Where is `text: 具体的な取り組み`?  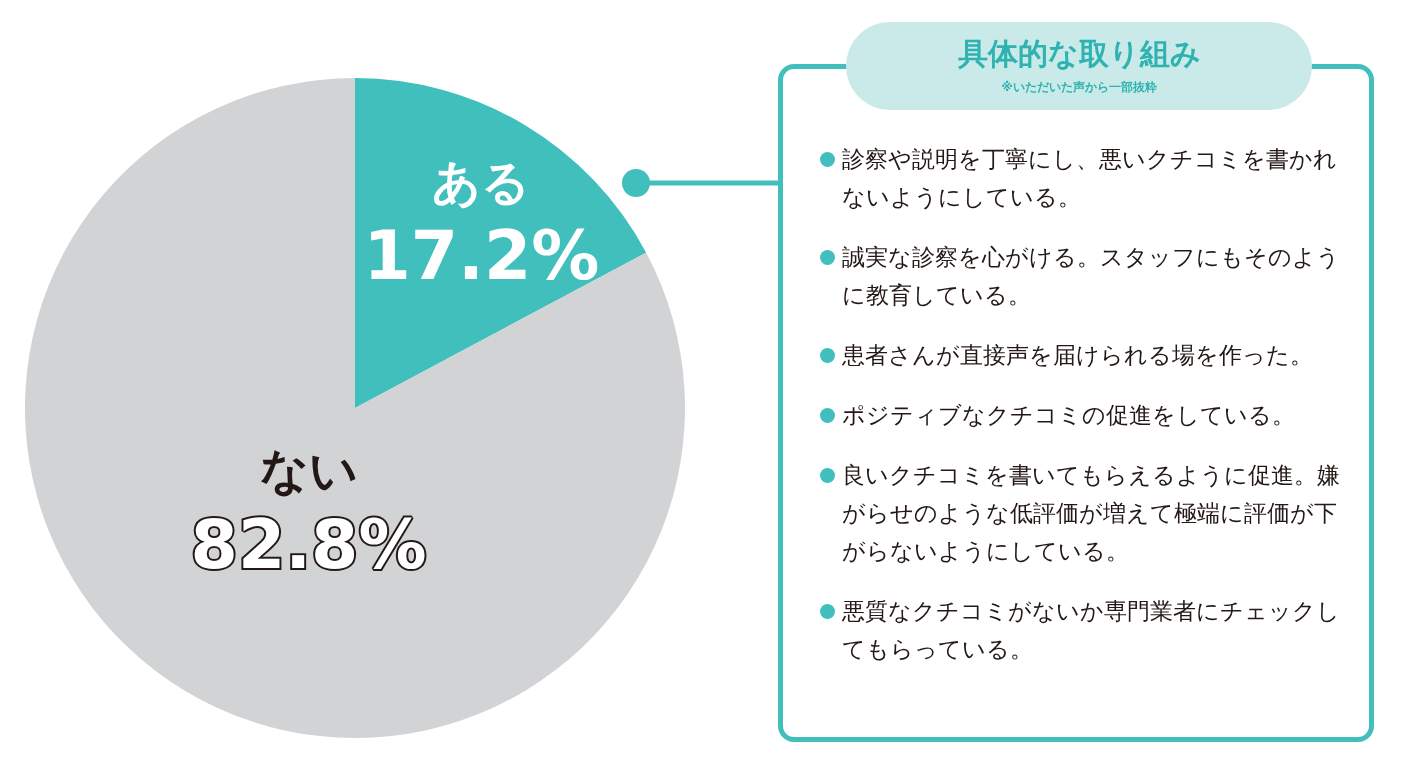
text: 具体的な取り組み is located at coordinates (1079, 54).